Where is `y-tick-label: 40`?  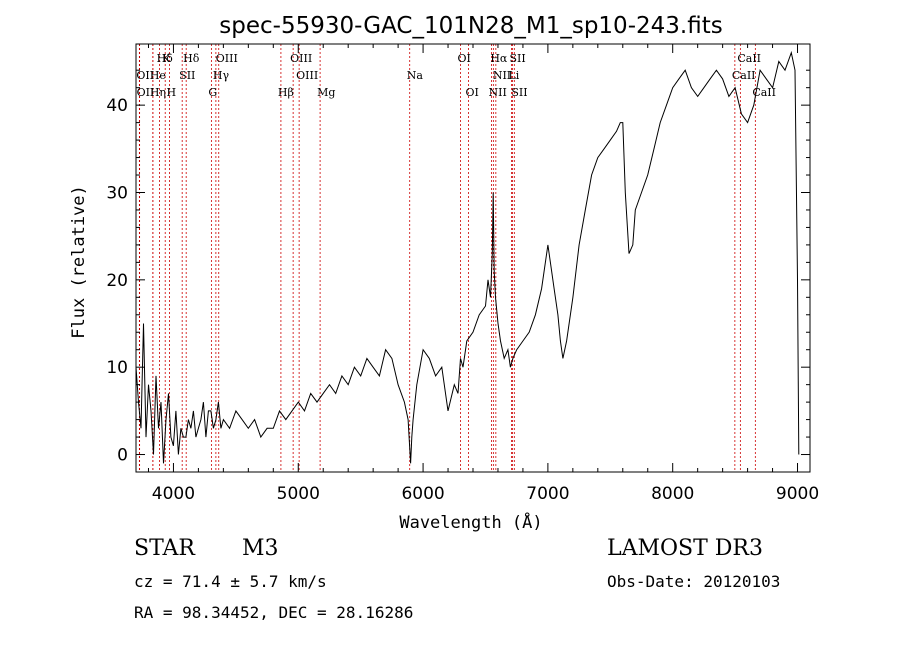
y-tick-label: 40 is located at coordinates (117, 106).